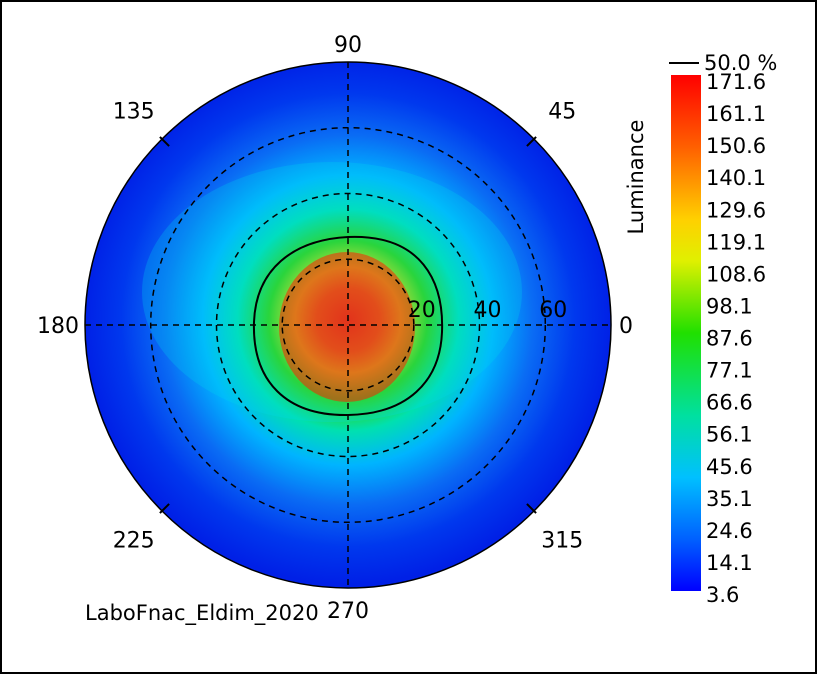  What do you see at coordinates (58, 326) in the screenshot?
I see `angle-label-180: 180` at bounding box center [58, 326].